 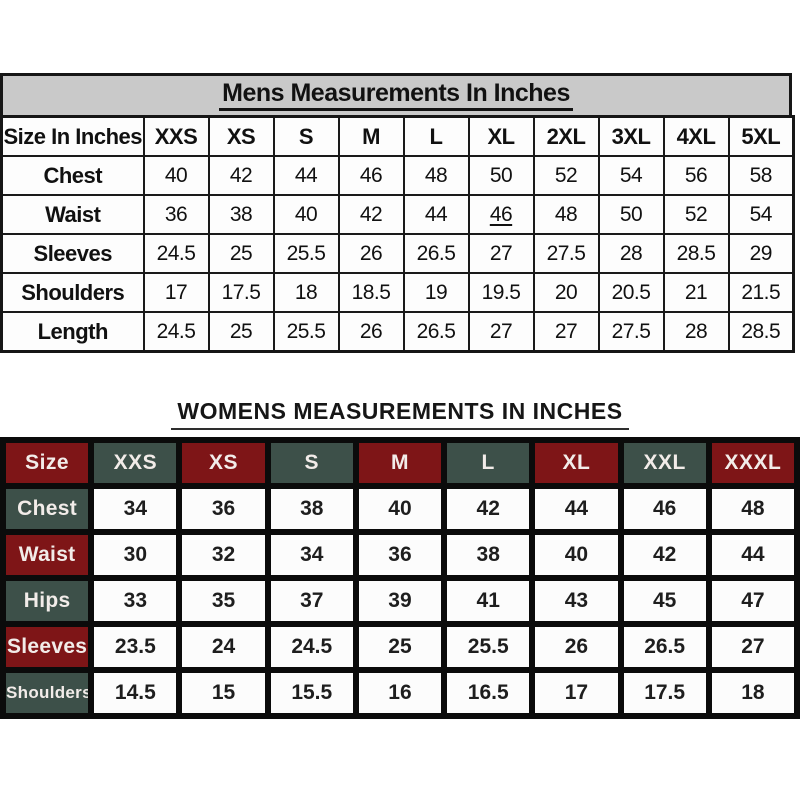 What do you see at coordinates (576, 647) in the screenshot?
I see `womens-cell: 26` at bounding box center [576, 647].